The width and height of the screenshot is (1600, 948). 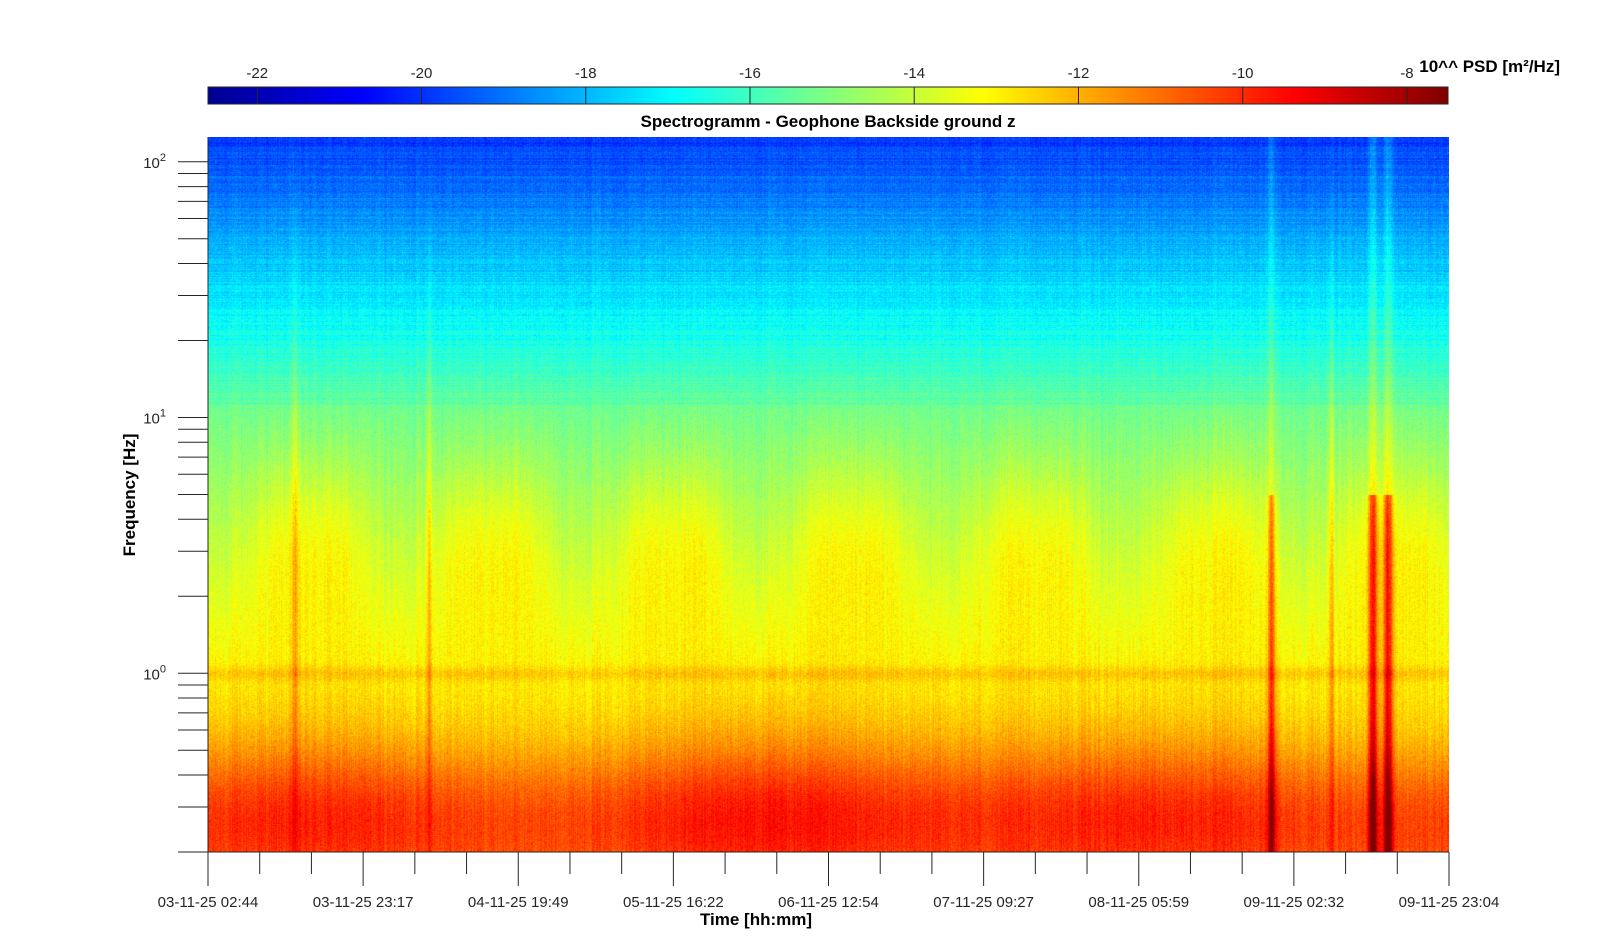 I want to click on colorbar-tick-label: -18, so click(x=586, y=73).